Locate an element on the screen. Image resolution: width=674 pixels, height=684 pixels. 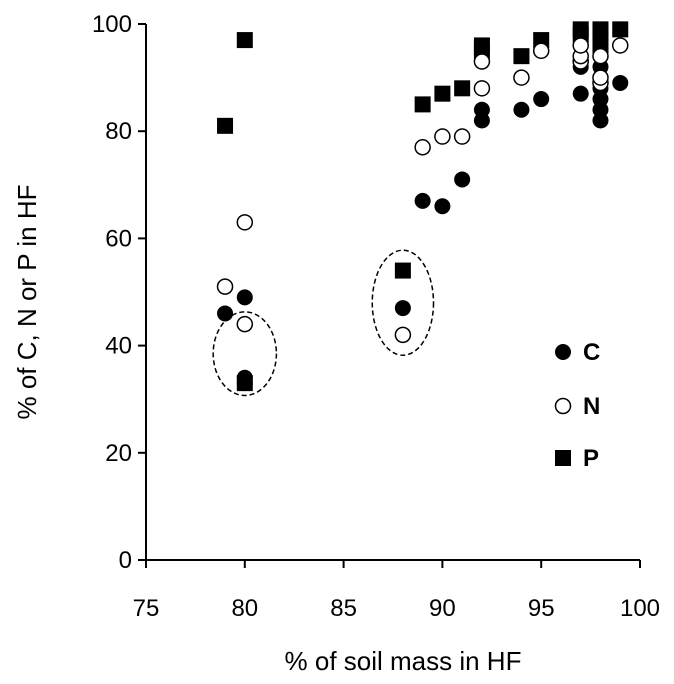
y-tick-label: 60 is located at coordinates (118, 238).